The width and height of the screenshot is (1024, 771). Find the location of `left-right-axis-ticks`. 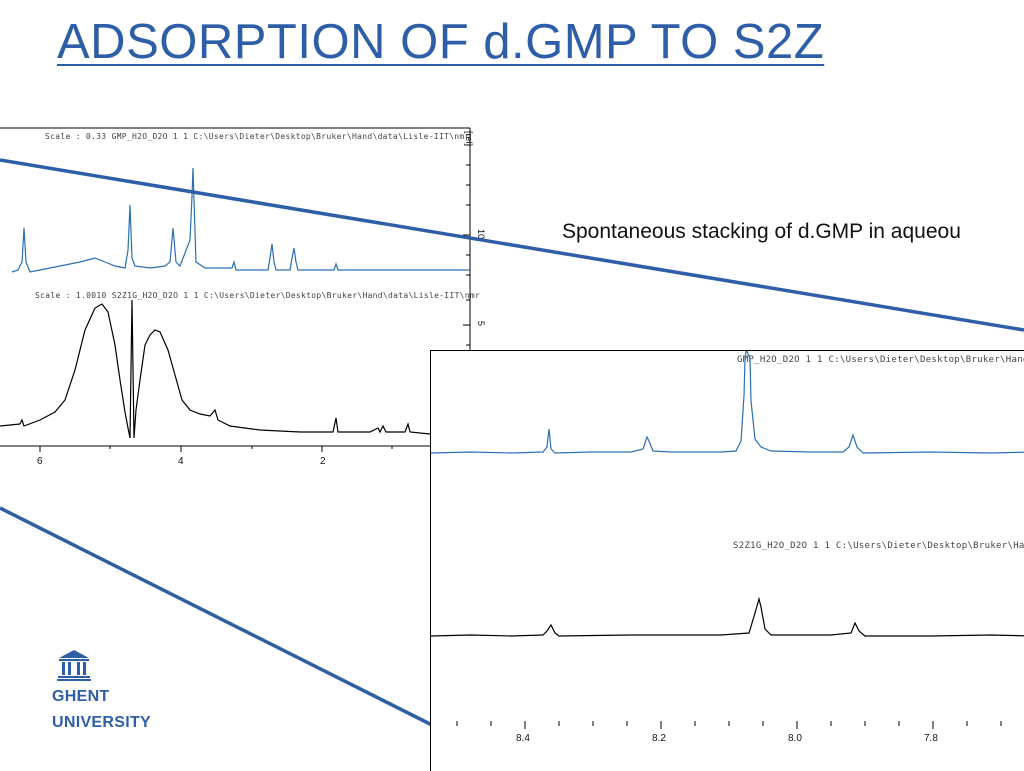

left-right-axis-ticks is located at coordinates (466, 245).